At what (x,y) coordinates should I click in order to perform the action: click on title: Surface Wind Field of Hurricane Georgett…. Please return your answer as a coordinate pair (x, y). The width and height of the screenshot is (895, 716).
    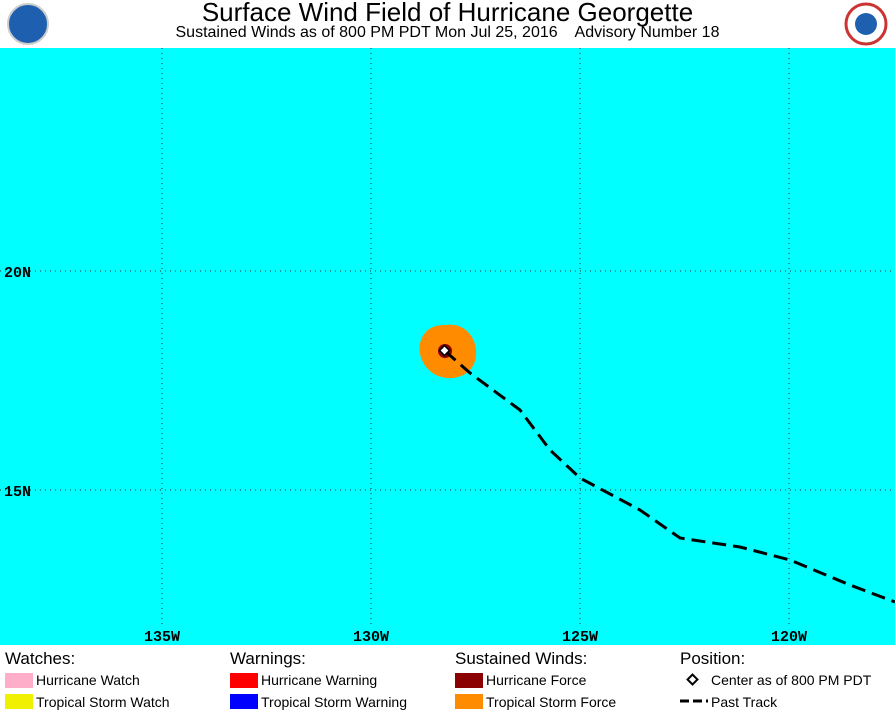
    Looking at the image, I should click on (447, 13).